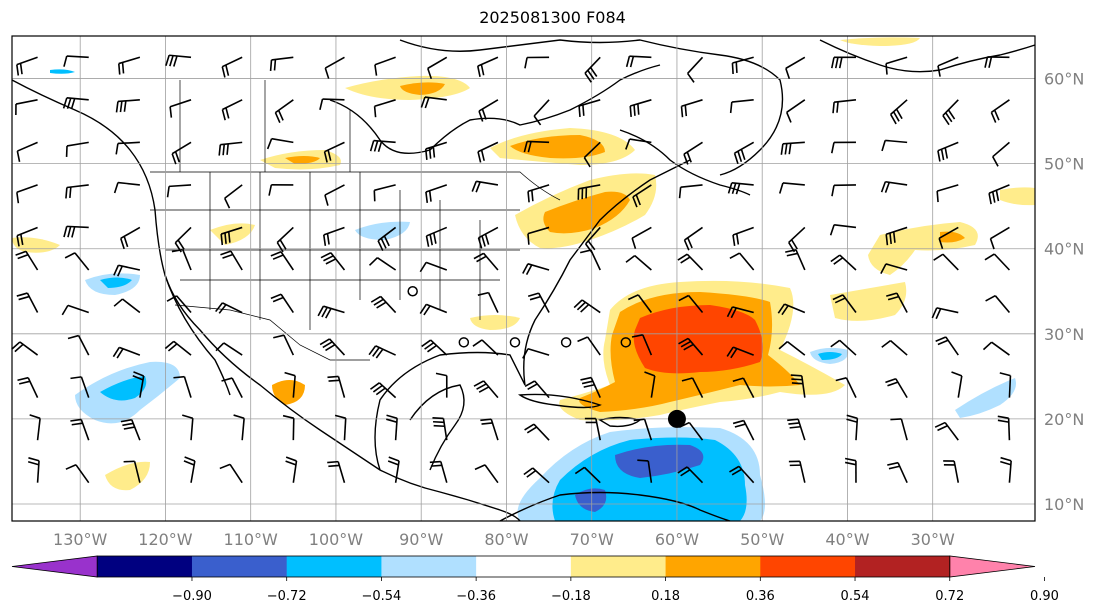  What do you see at coordinates (381, 596) in the screenshot?
I see `colorbar-tick-label: −0.54` at bounding box center [381, 596].